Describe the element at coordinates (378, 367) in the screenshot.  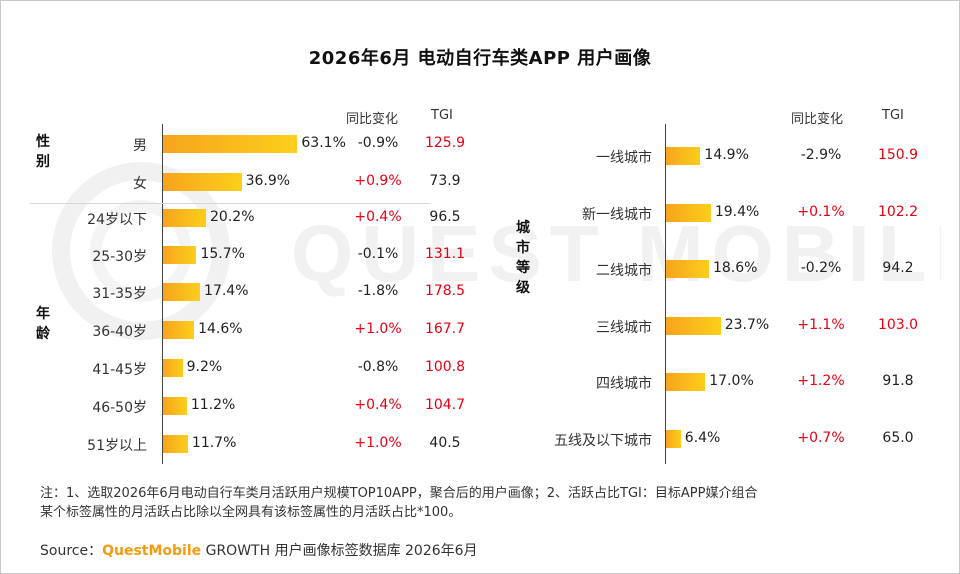
I see `yoy-value: -0.8%` at that location.